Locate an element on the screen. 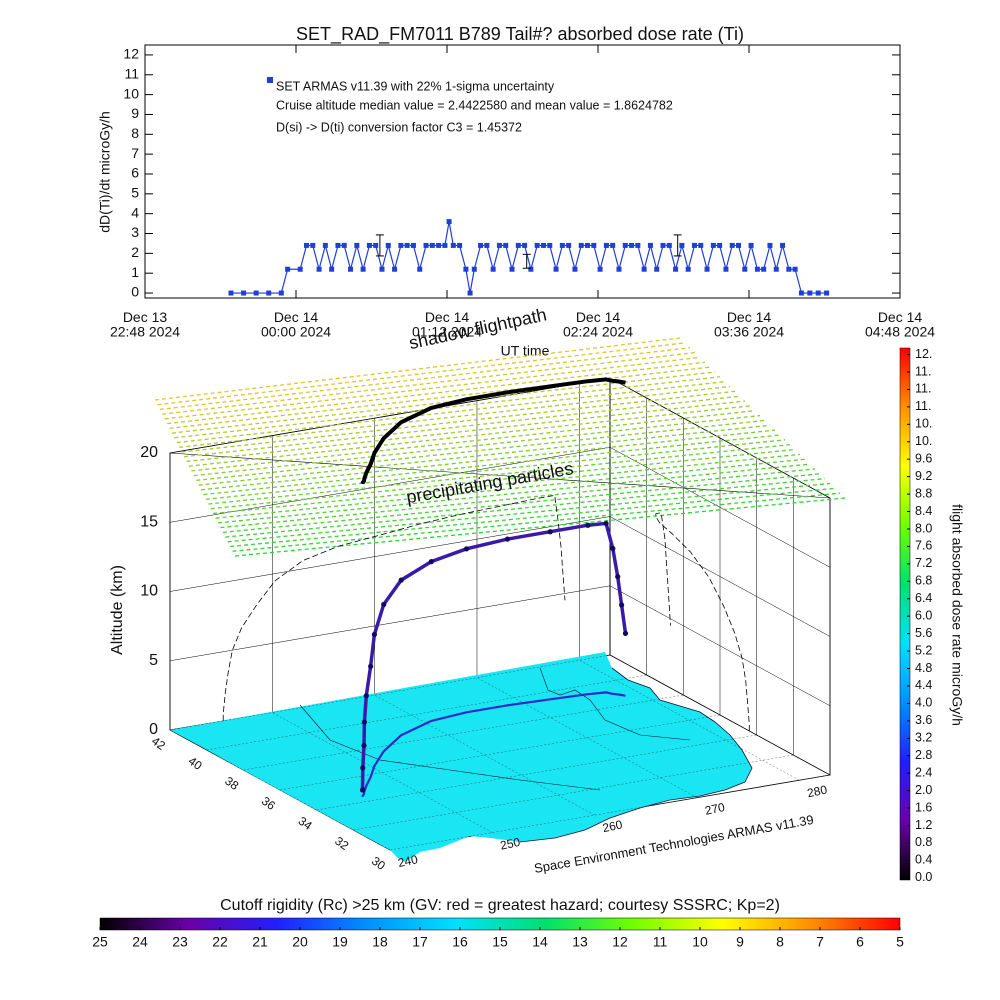 This screenshot has height=1000, width=1000. colorbar-tick-label: 1.2 is located at coordinates (923, 825).